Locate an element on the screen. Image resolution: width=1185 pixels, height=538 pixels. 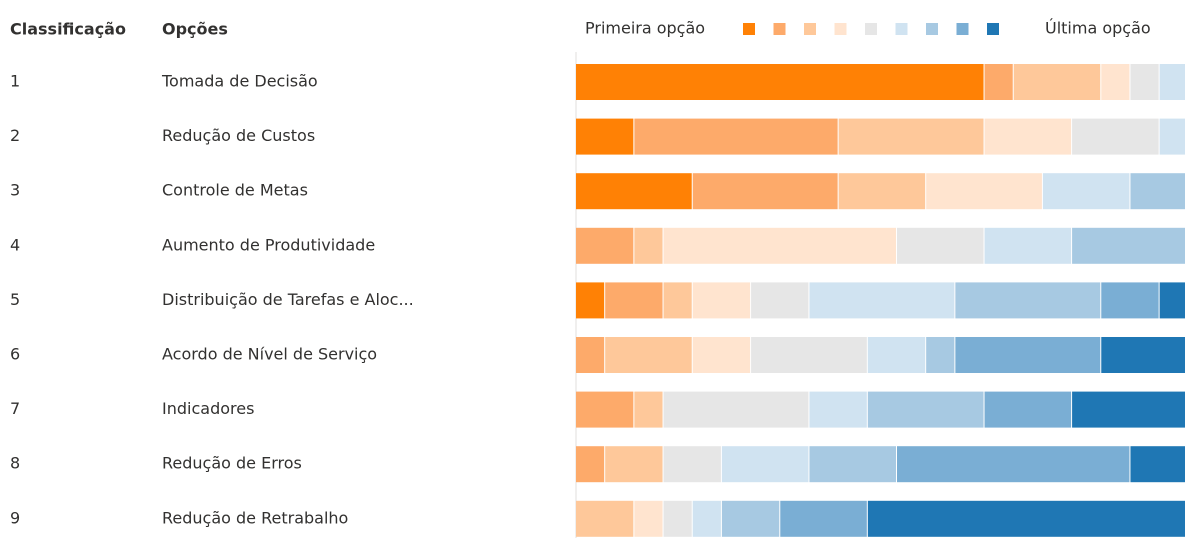
option-label: Controle de Metas is located at coordinates (235, 190).